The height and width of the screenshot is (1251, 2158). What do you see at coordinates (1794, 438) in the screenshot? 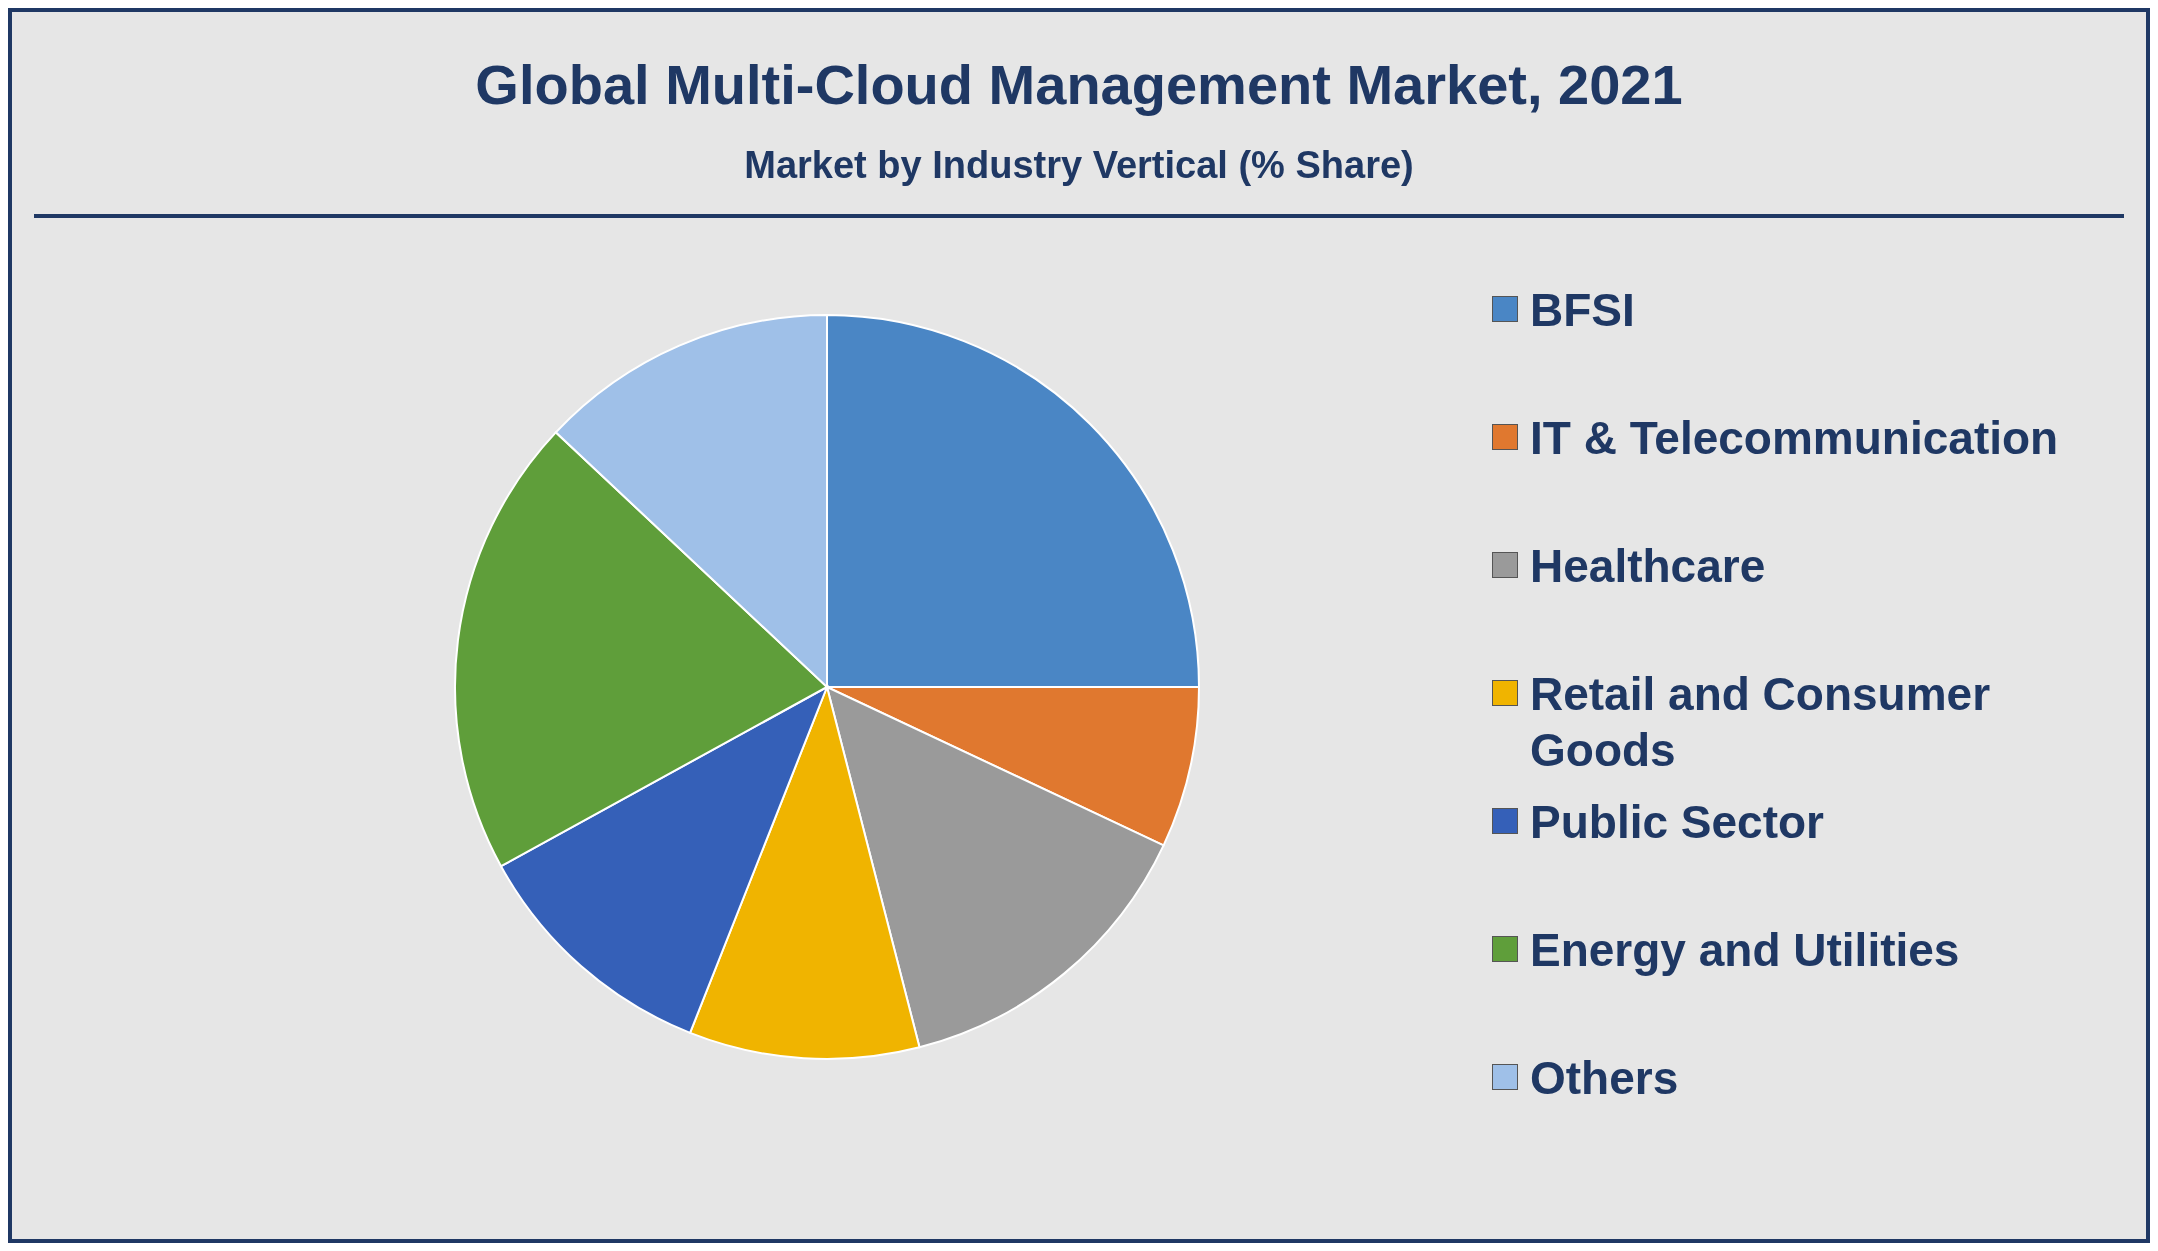
I see `legend-label: IT & Telecommunication` at bounding box center [1794, 438].